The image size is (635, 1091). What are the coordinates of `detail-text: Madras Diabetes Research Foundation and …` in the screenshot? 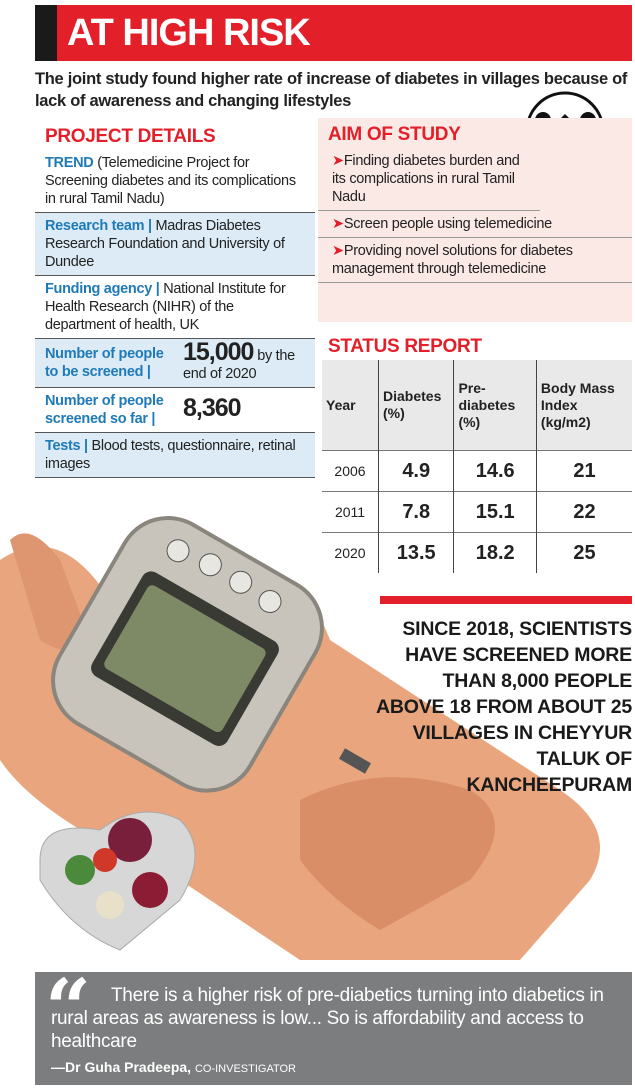 It's located at (165, 244).